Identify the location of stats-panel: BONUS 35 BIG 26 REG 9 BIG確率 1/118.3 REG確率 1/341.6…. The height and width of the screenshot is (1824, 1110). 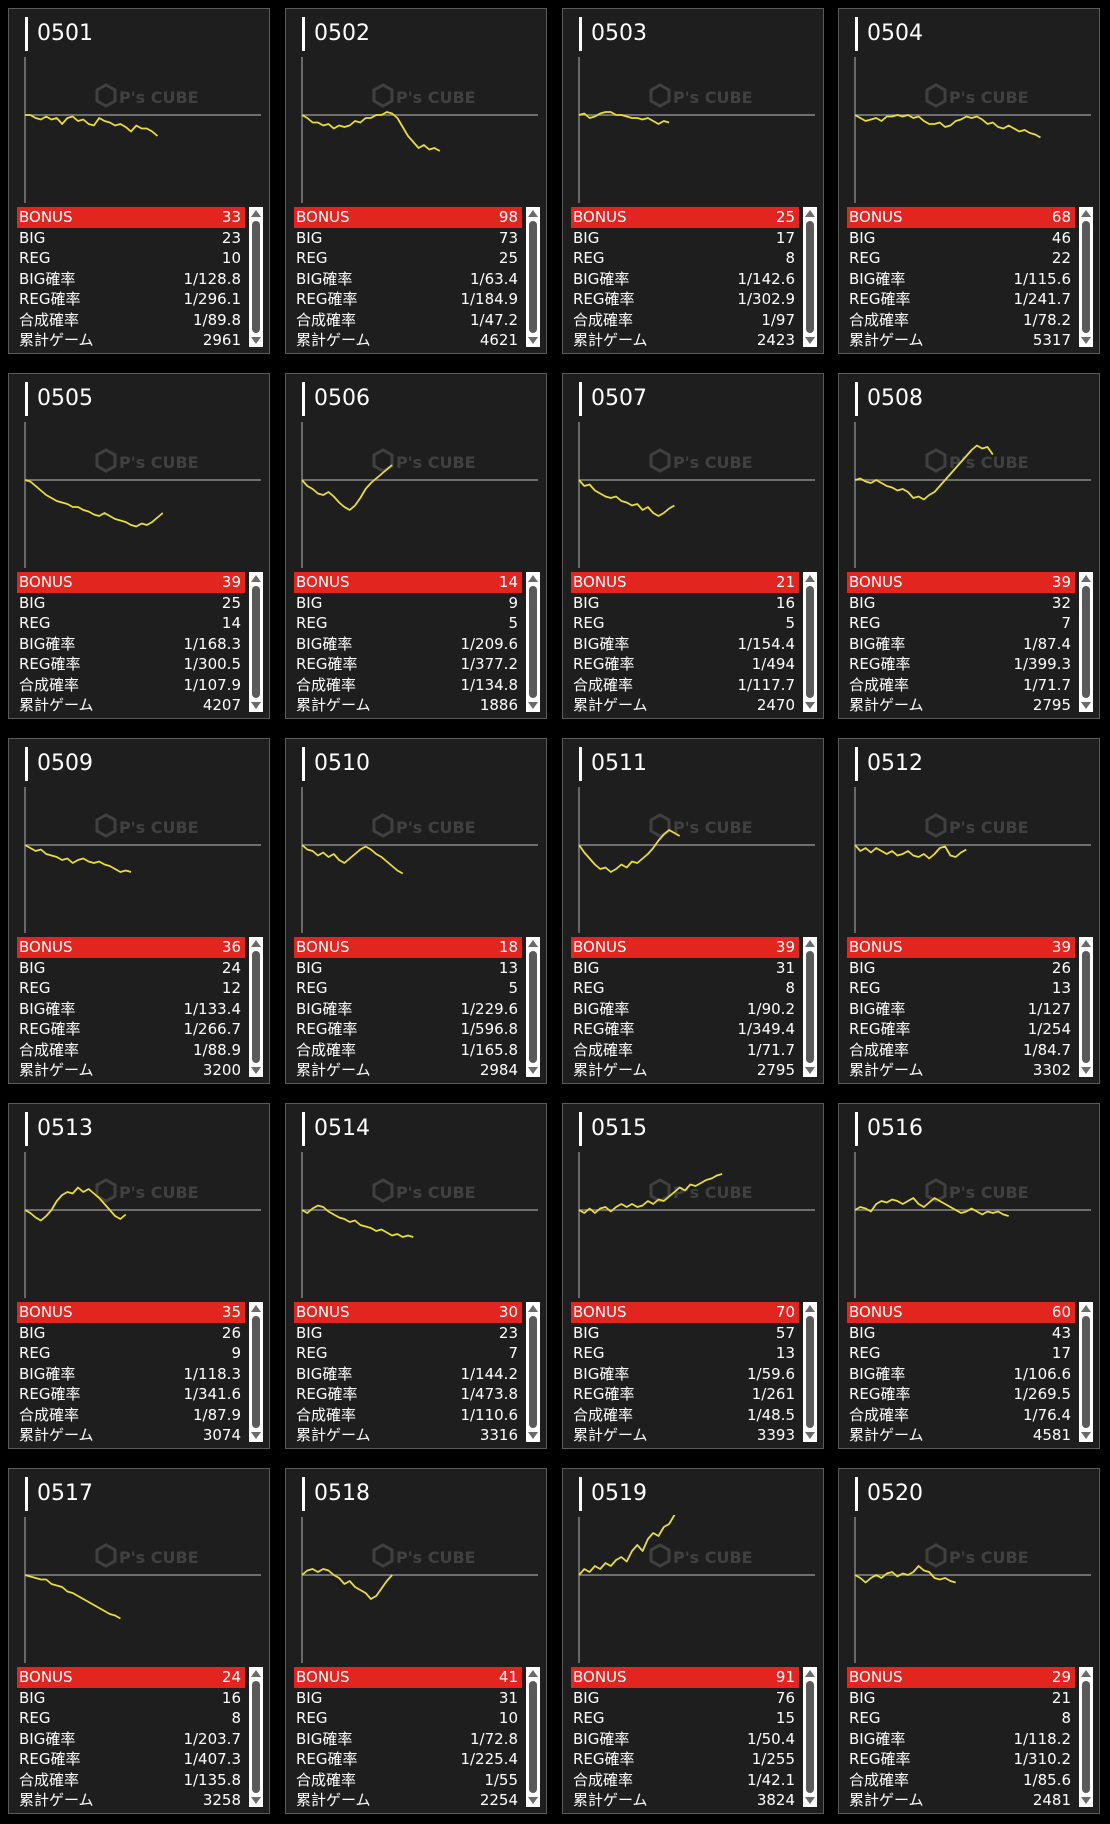
(140, 1373).